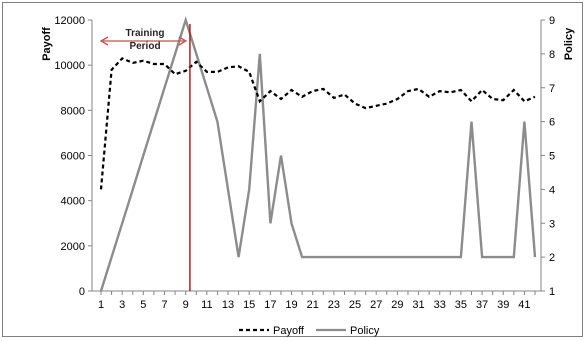 The image size is (587, 341). What do you see at coordinates (313, 305) in the screenshot?
I see `x-tick-label: 21` at bounding box center [313, 305].